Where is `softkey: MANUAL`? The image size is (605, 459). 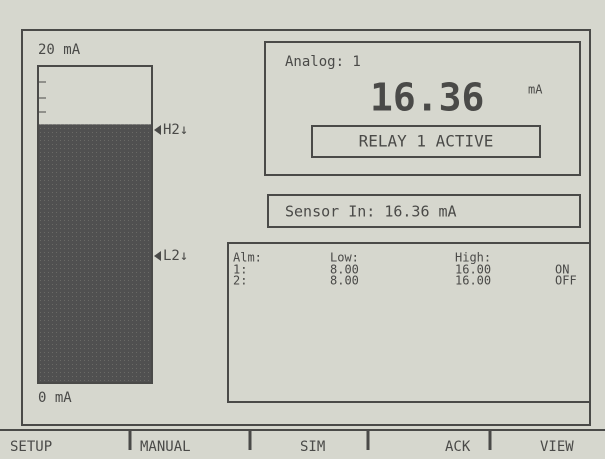 softkey: MANUAL is located at coordinates (165, 447).